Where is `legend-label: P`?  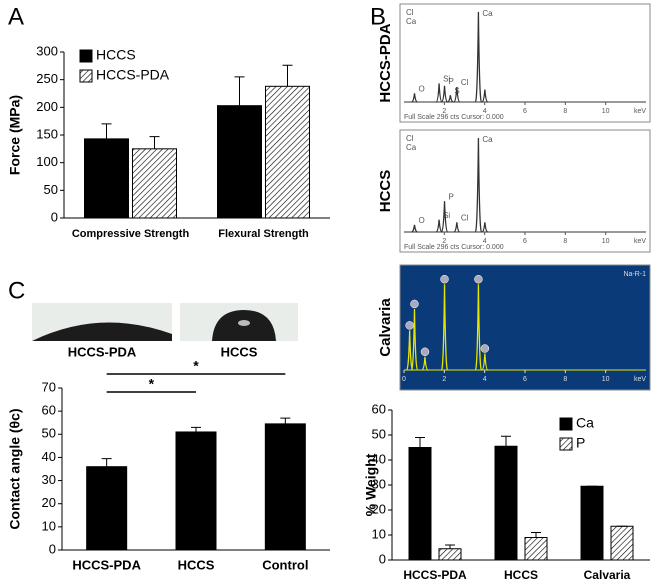
legend-label: P is located at coordinates (580, 443).